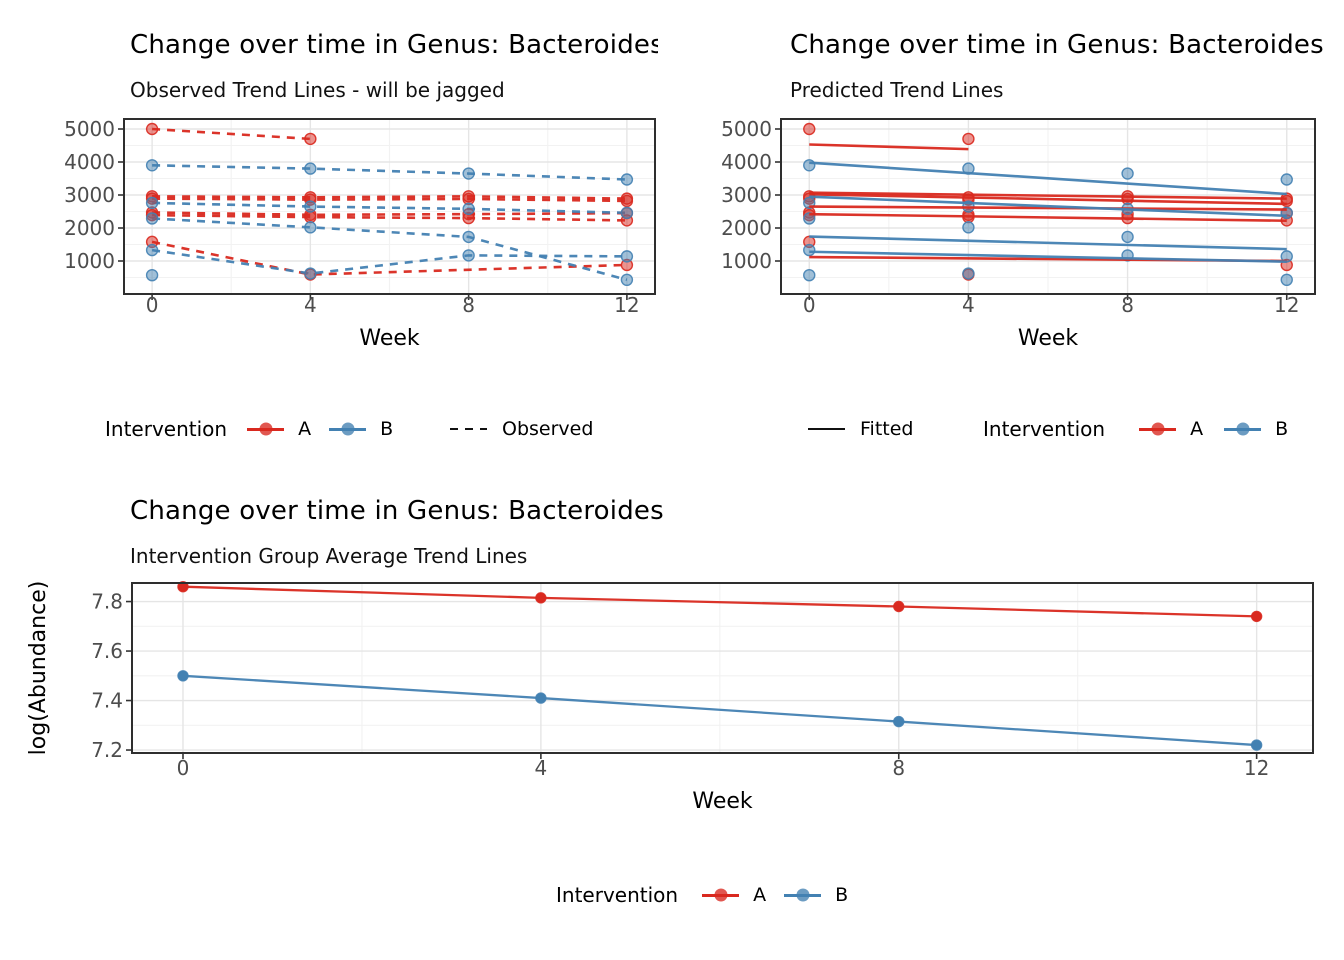 The height and width of the screenshot is (960, 1344). I want to click on observed-intervention-legend: Intervention A B, so click(249, 429).